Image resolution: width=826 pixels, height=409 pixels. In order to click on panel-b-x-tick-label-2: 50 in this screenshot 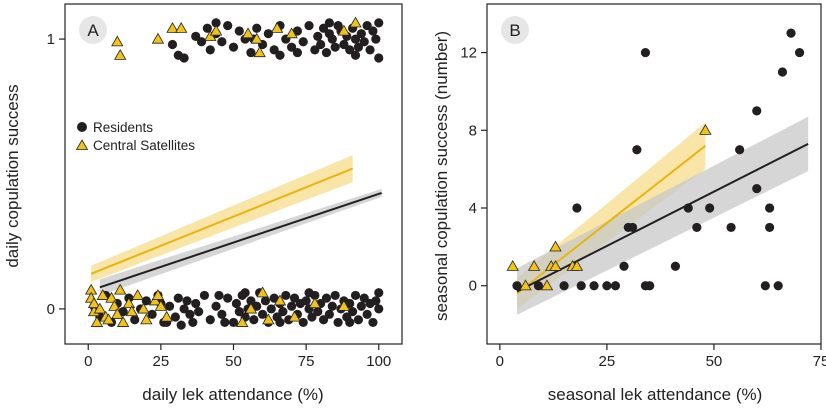, I will do `click(714, 361)`.